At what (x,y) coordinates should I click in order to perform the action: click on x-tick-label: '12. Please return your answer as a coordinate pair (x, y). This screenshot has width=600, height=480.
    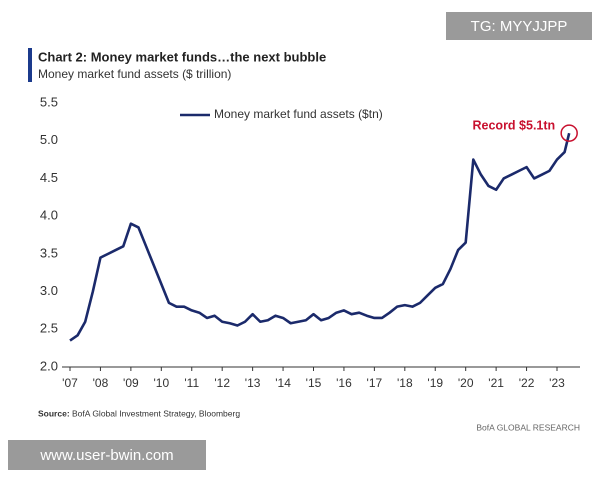
    Looking at the image, I should click on (222, 383).